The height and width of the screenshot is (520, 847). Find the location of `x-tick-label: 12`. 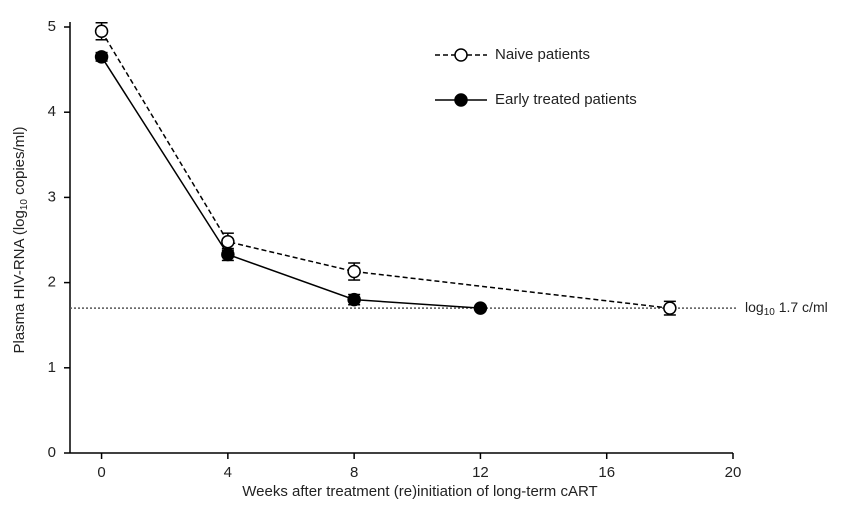

x-tick-label: 12 is located at coordinates (480, 472).